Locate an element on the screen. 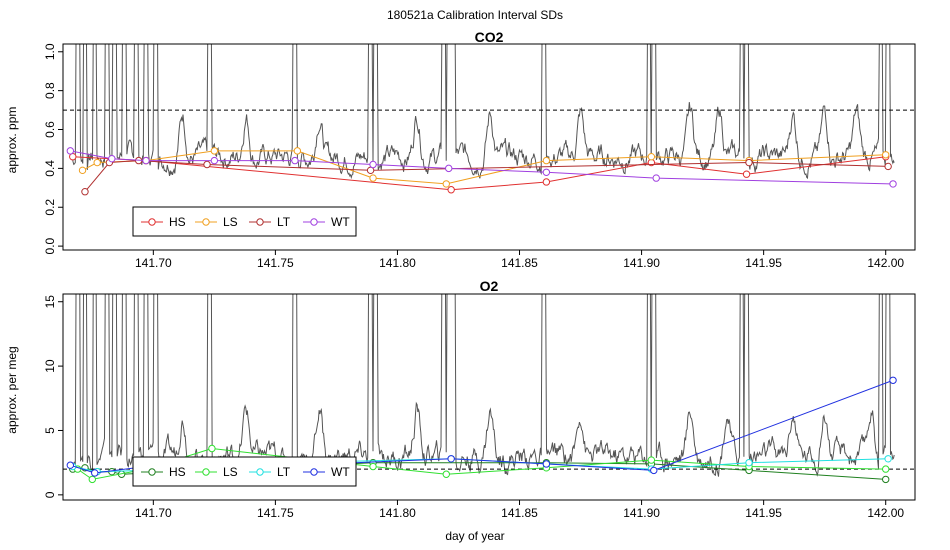 This screenshot has height=550, width=950. co2-legend: HS LS LT WT is located at coordinates (244, 221).